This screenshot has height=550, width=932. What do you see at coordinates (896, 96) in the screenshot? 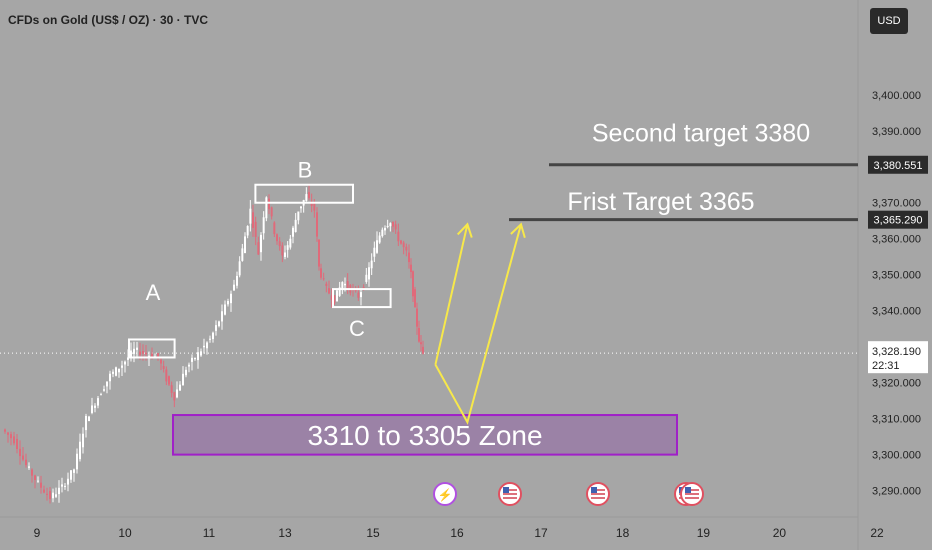
I see `y-tick-label: 3,400.000` at bounding box center [896, 96].